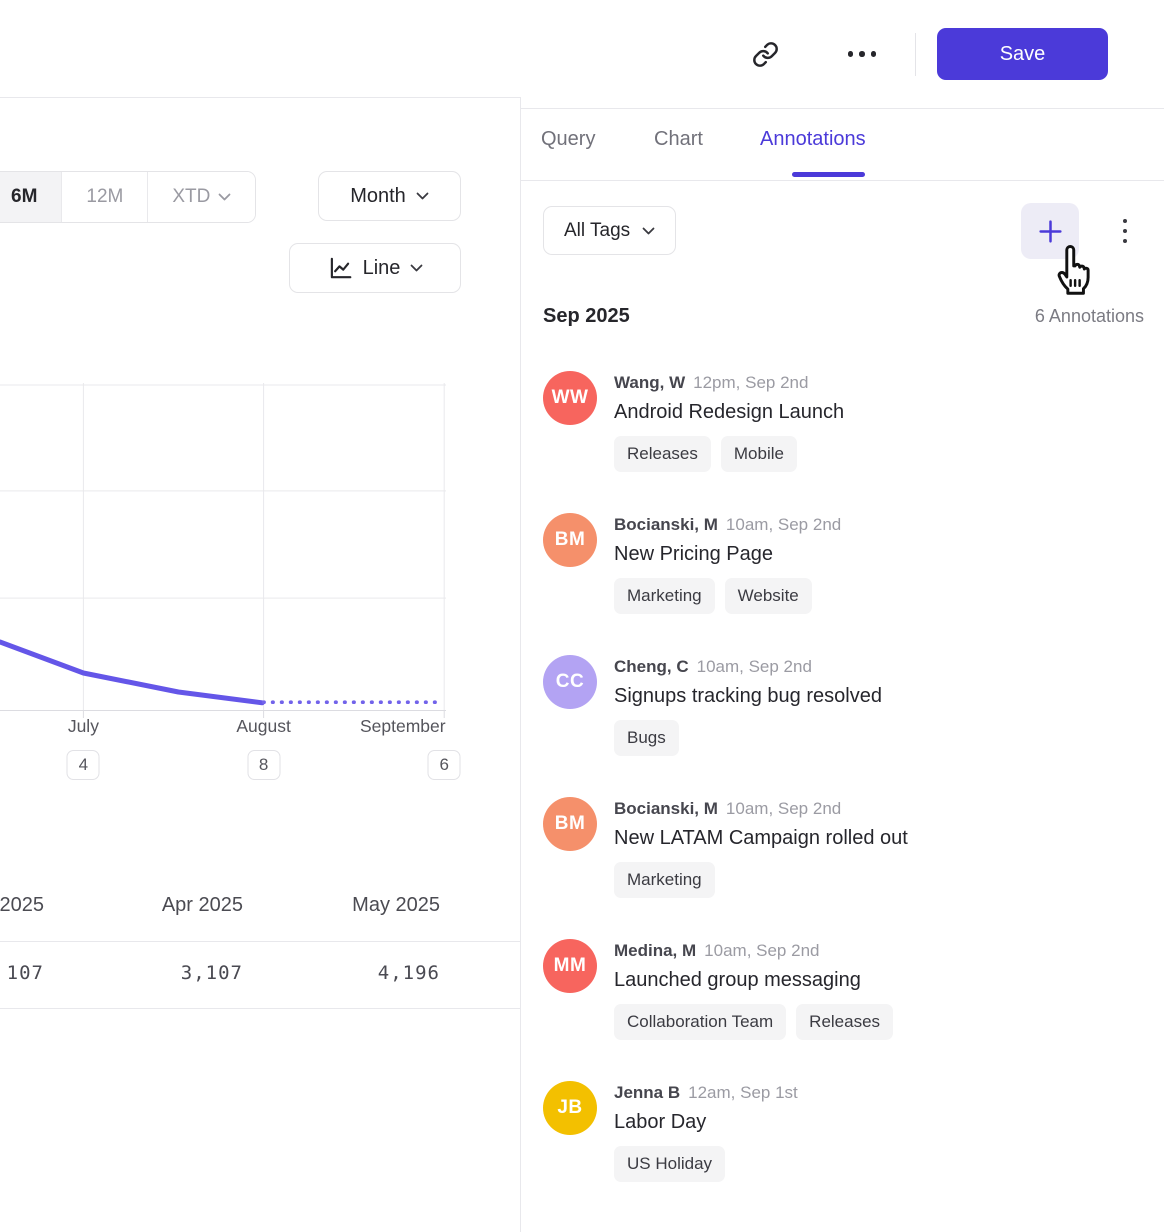  Describe the element at coordinates (24, 196) in the screenshot. I see `range-option-label: 6M` at that location.